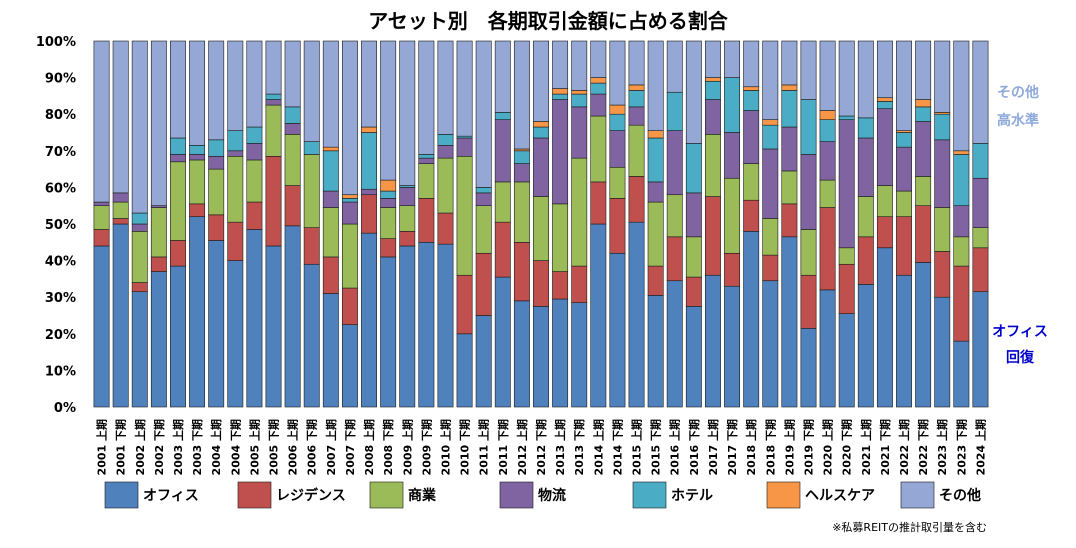  I want to click on x-tick-label: 2021 下期, so click(885, 447).